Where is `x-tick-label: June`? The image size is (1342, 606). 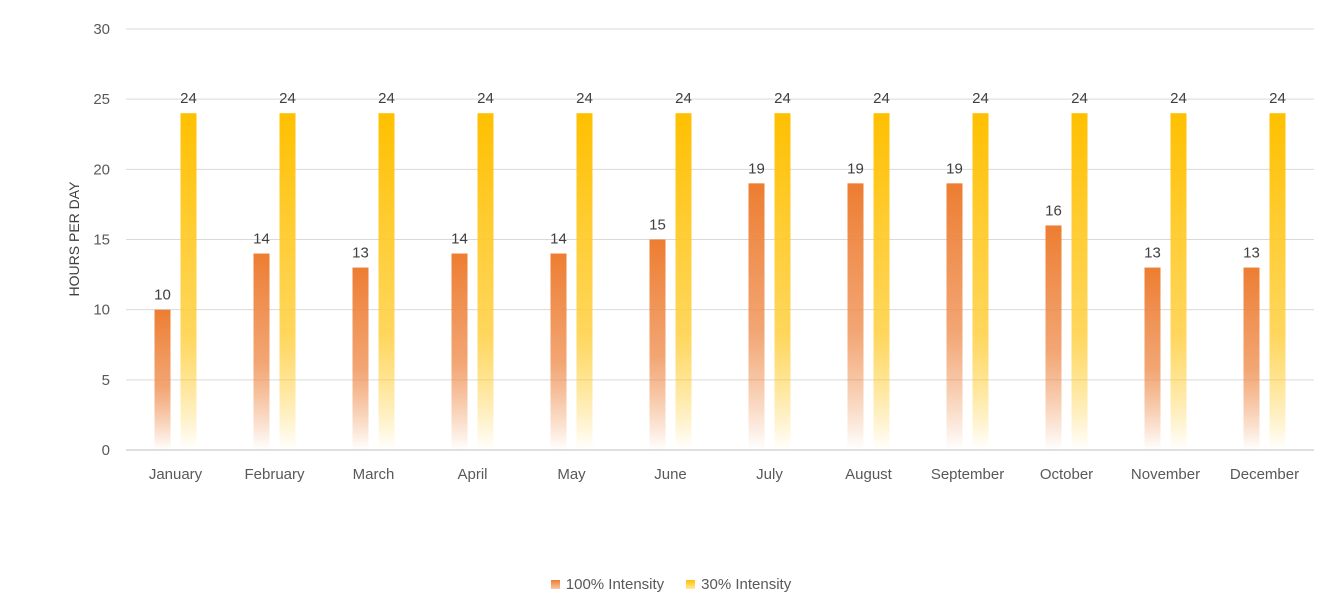 x-tick-label: June is located at coordinates (670, 474).